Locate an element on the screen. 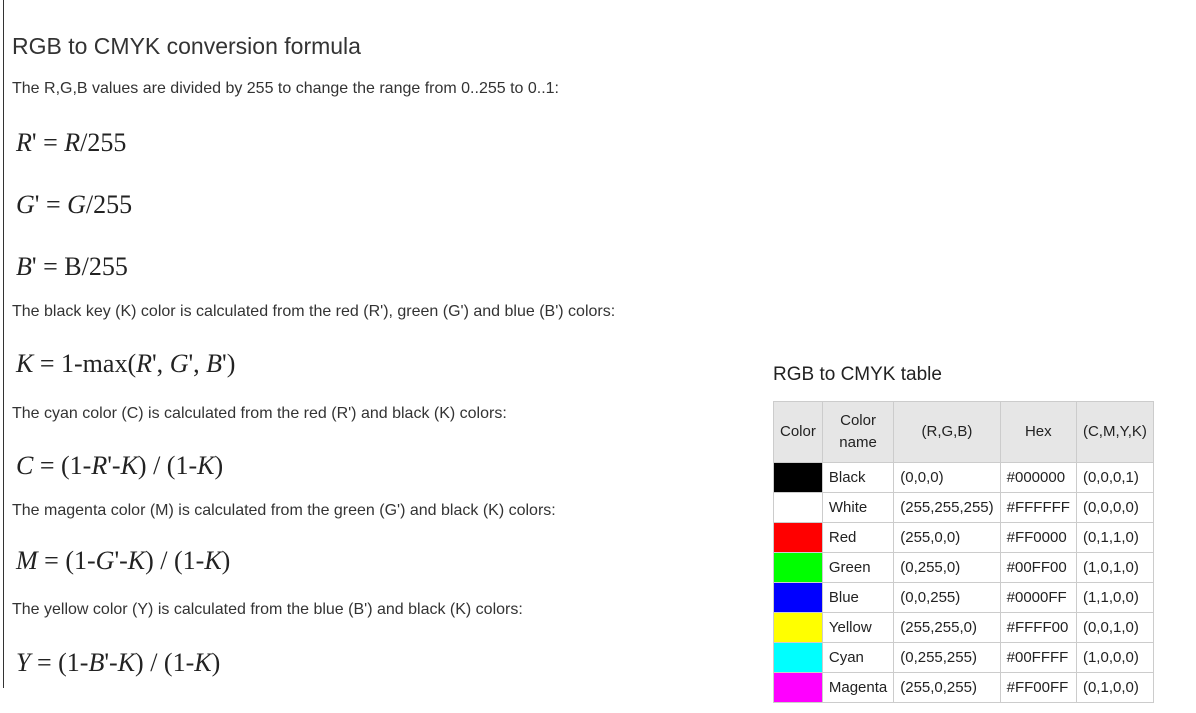  hex-cell: #00FFFF is located at coordinates (1038, 657).